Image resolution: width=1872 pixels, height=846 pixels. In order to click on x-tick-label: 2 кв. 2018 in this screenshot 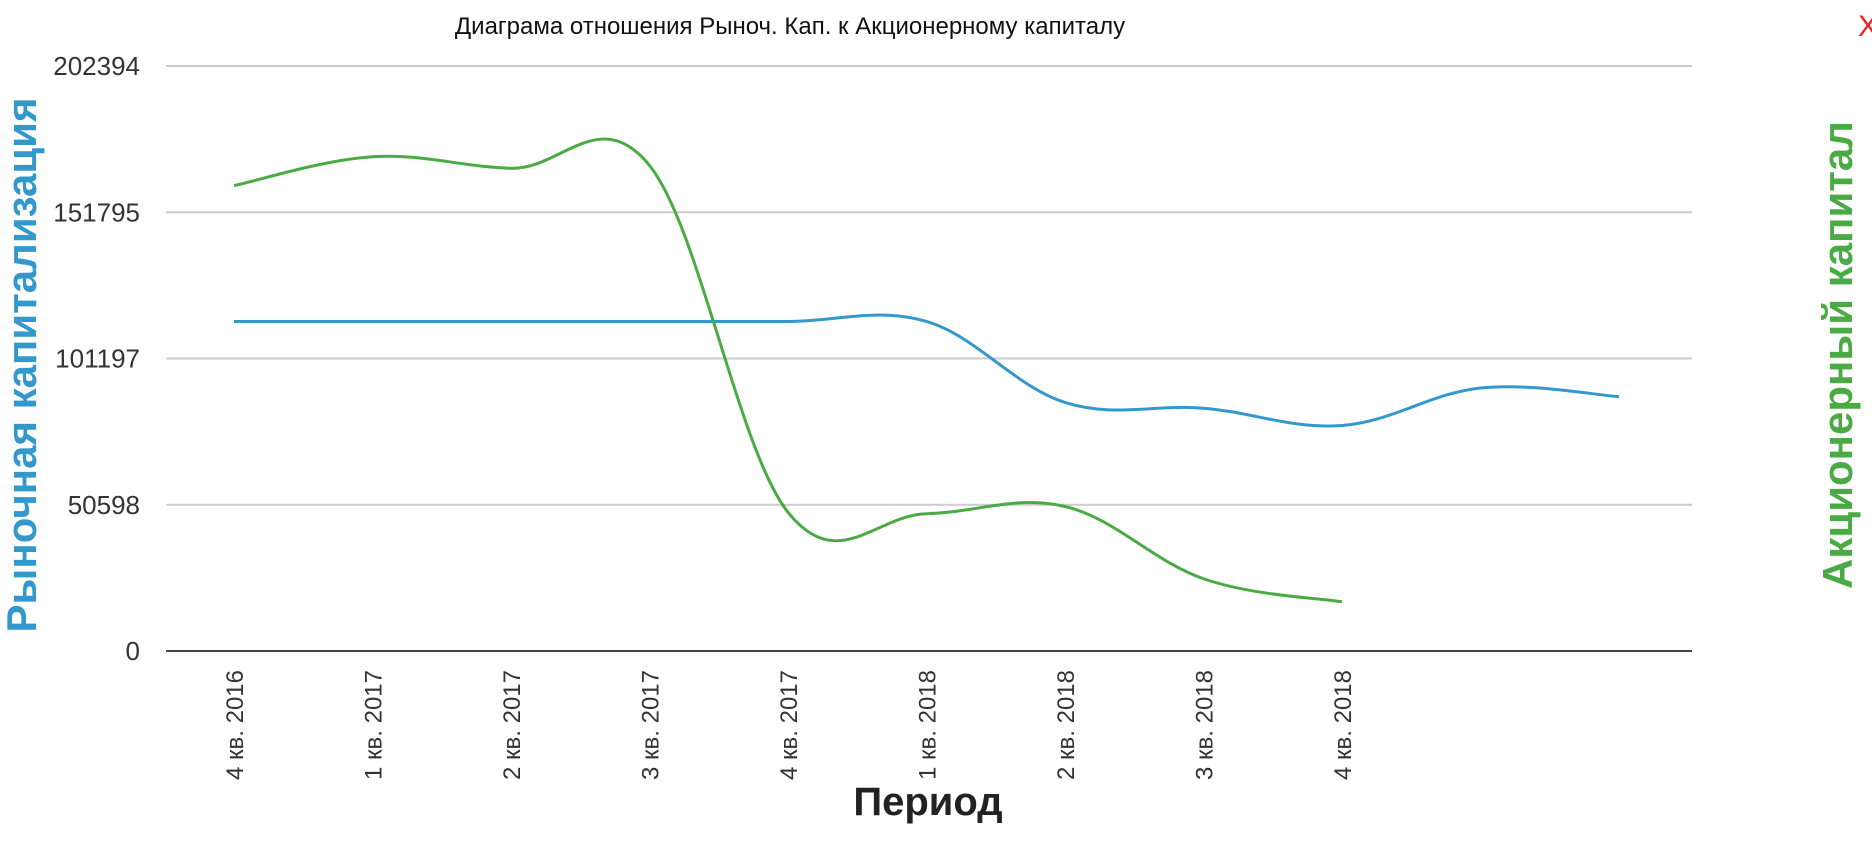, I will do `click(1066, 725)`.